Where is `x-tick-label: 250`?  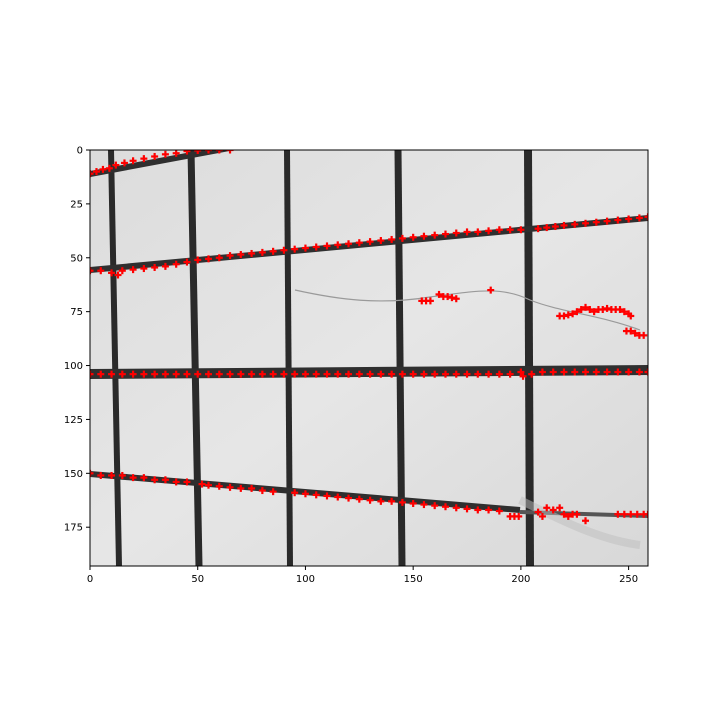 x-tick-label: 250 is located at coordinates (628, 579).